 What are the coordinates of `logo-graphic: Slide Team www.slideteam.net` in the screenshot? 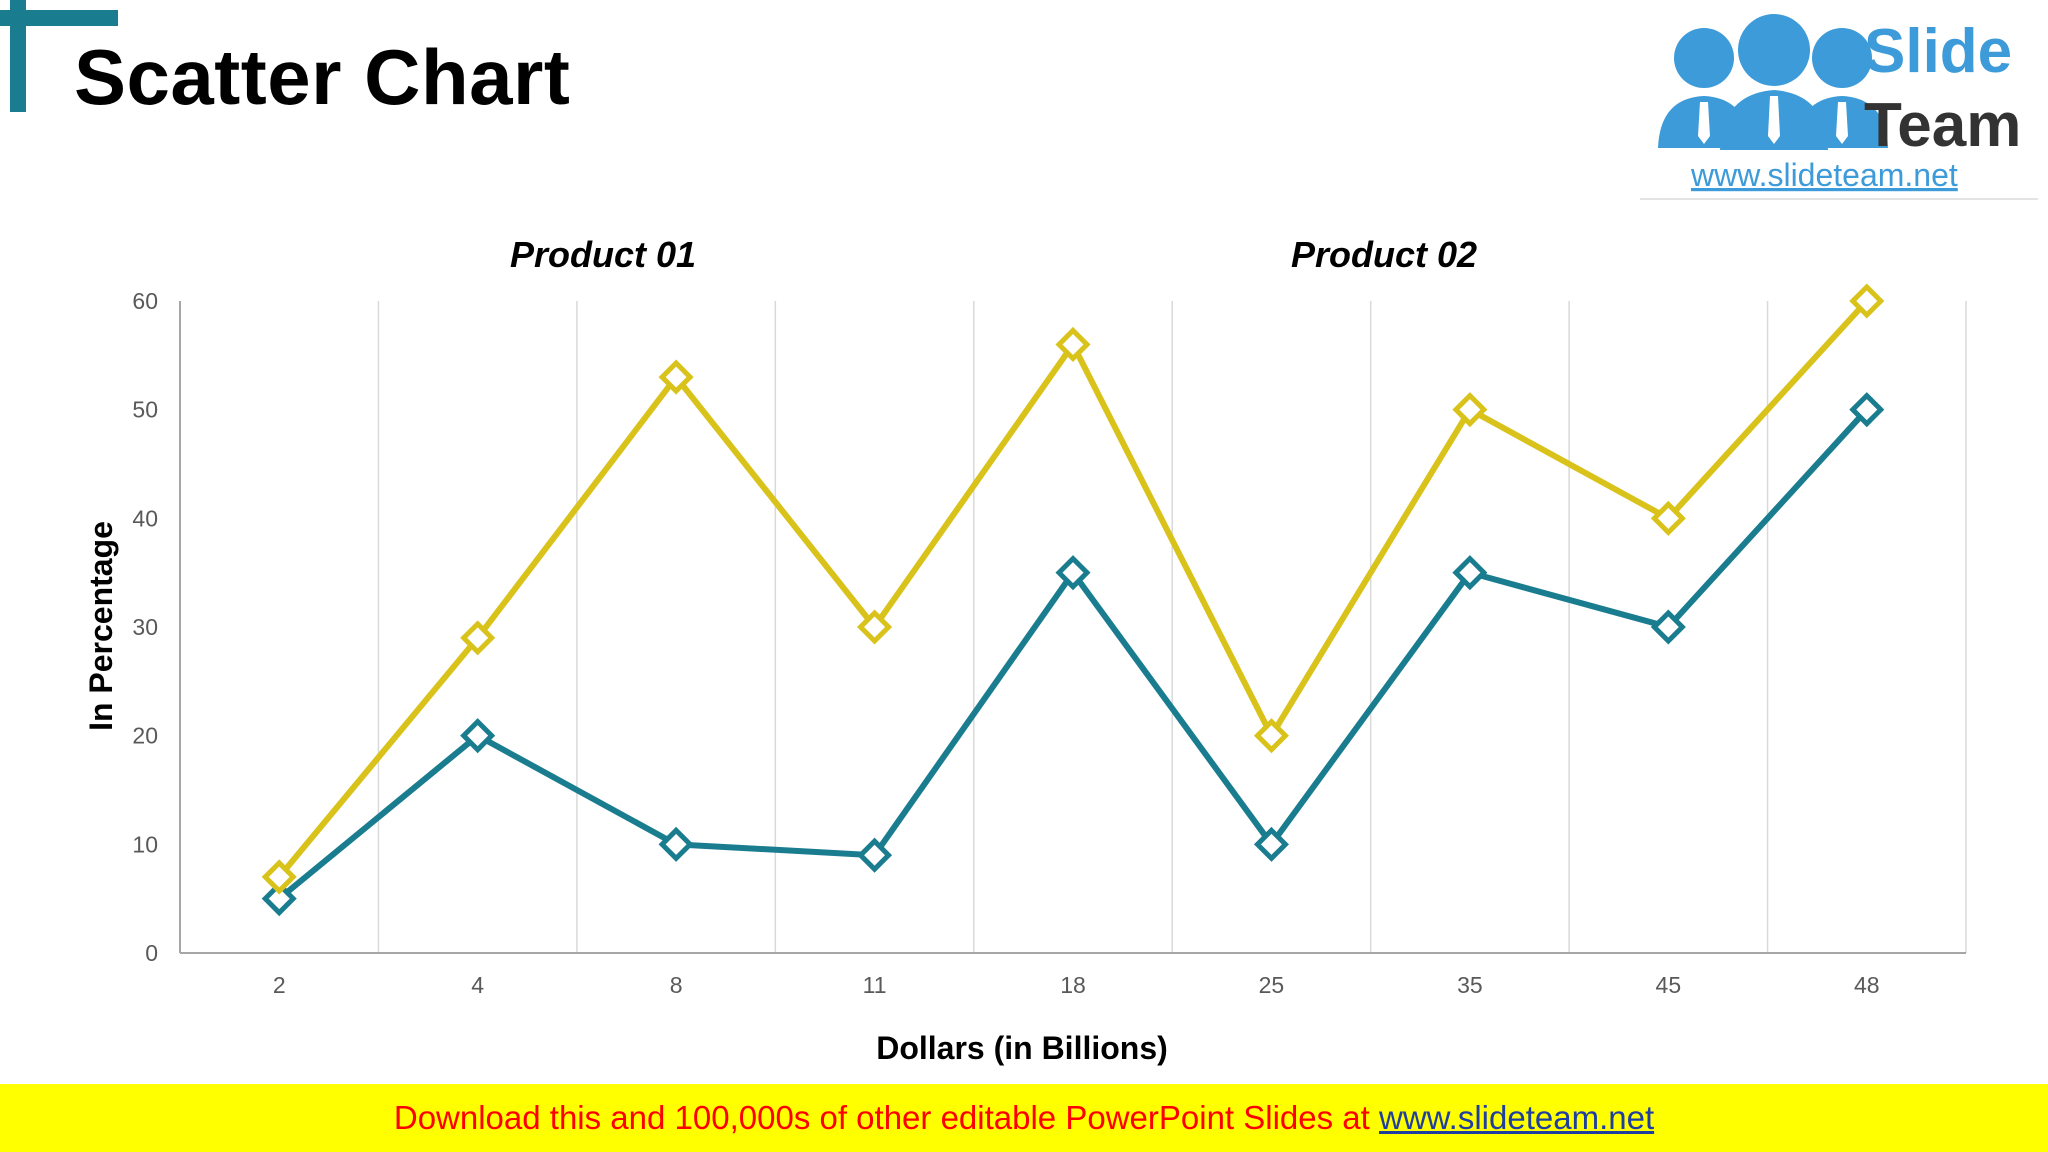 It's located at (1839, 103).